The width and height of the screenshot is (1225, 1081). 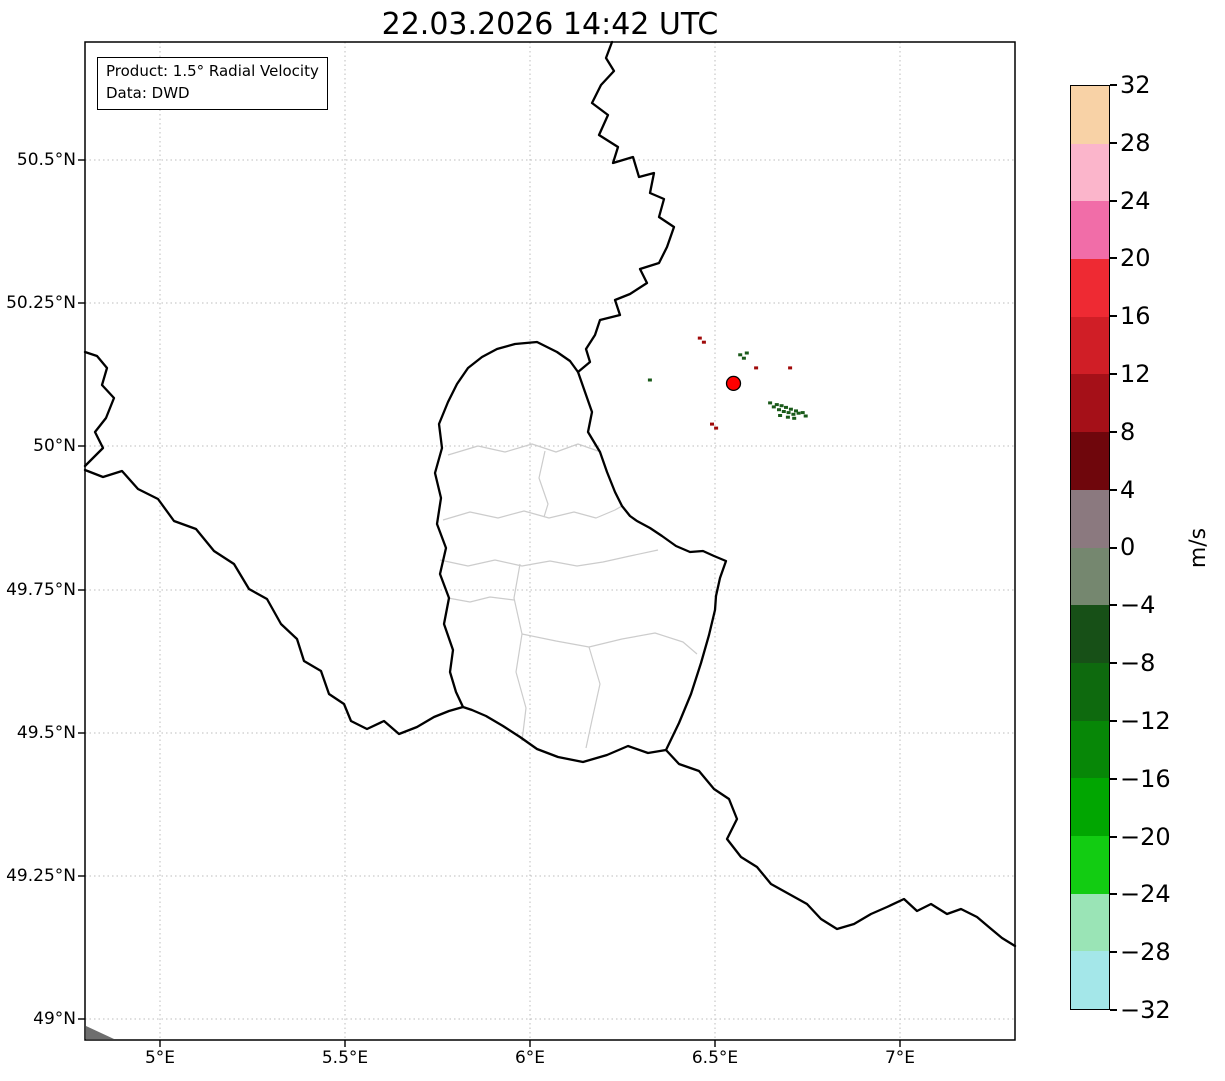 I want to click on x-tick-label: 6.5°E, so click(x=715, y=1058).